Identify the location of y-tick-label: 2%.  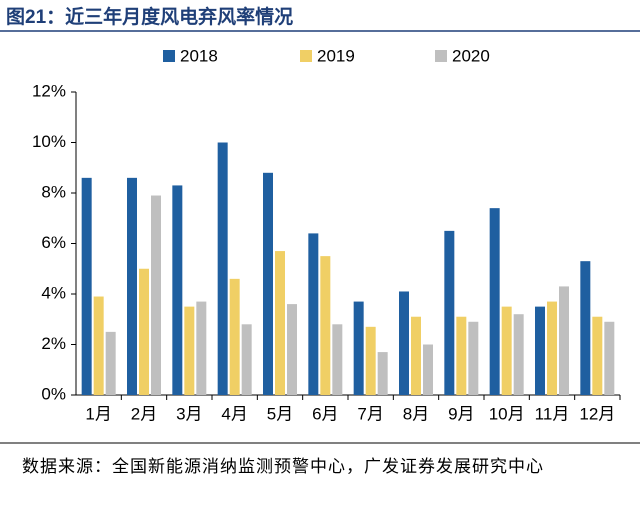
(53, 343).